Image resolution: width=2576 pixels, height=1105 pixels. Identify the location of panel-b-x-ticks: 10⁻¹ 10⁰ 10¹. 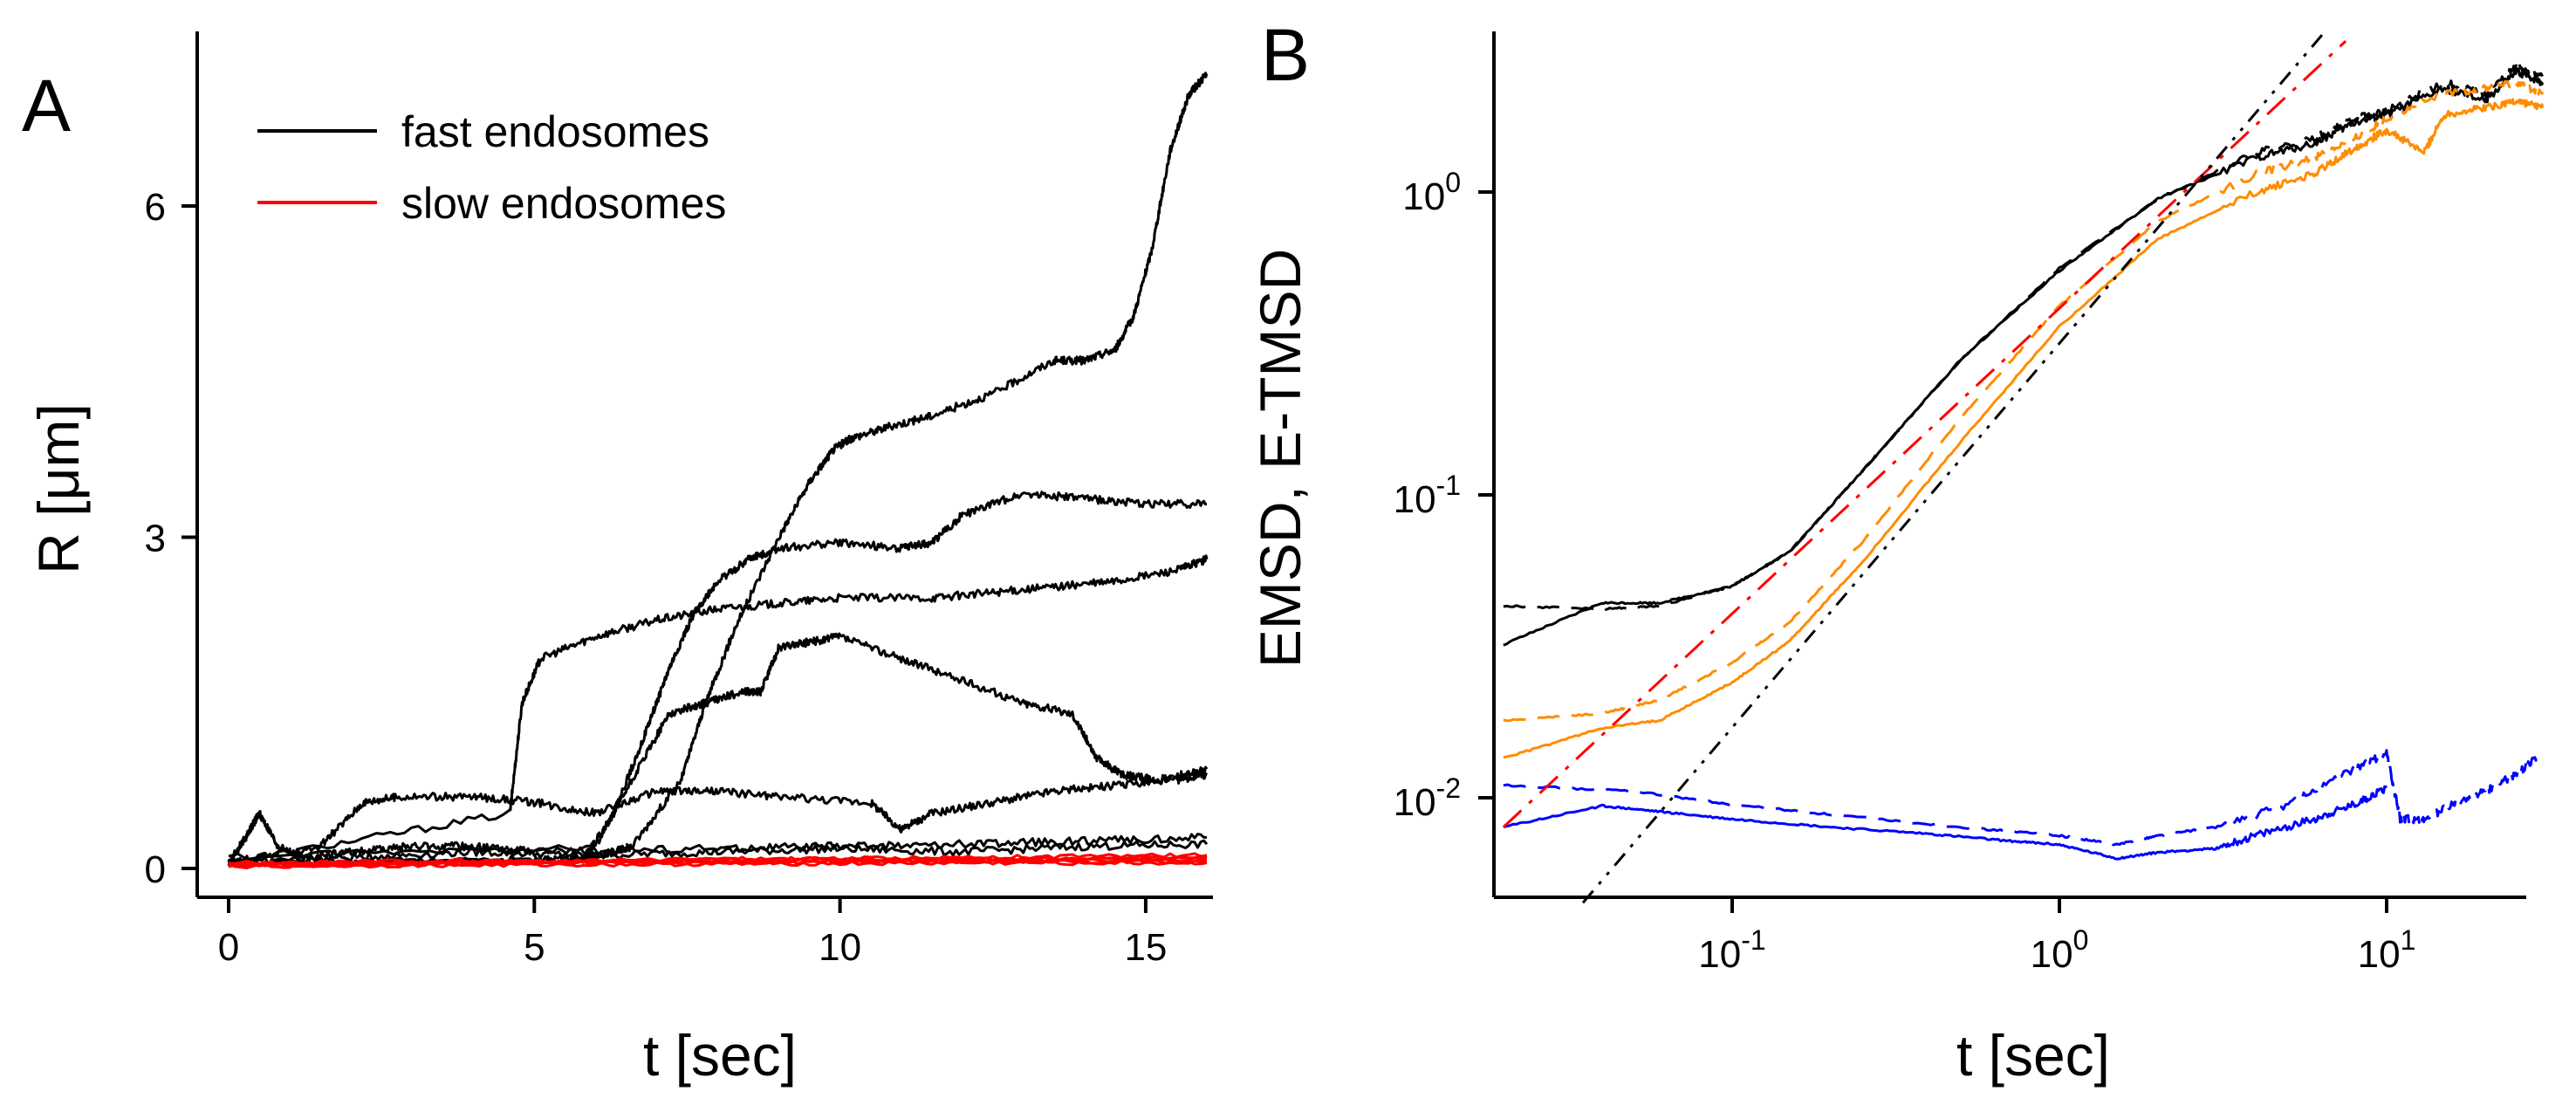
(2057, 937).